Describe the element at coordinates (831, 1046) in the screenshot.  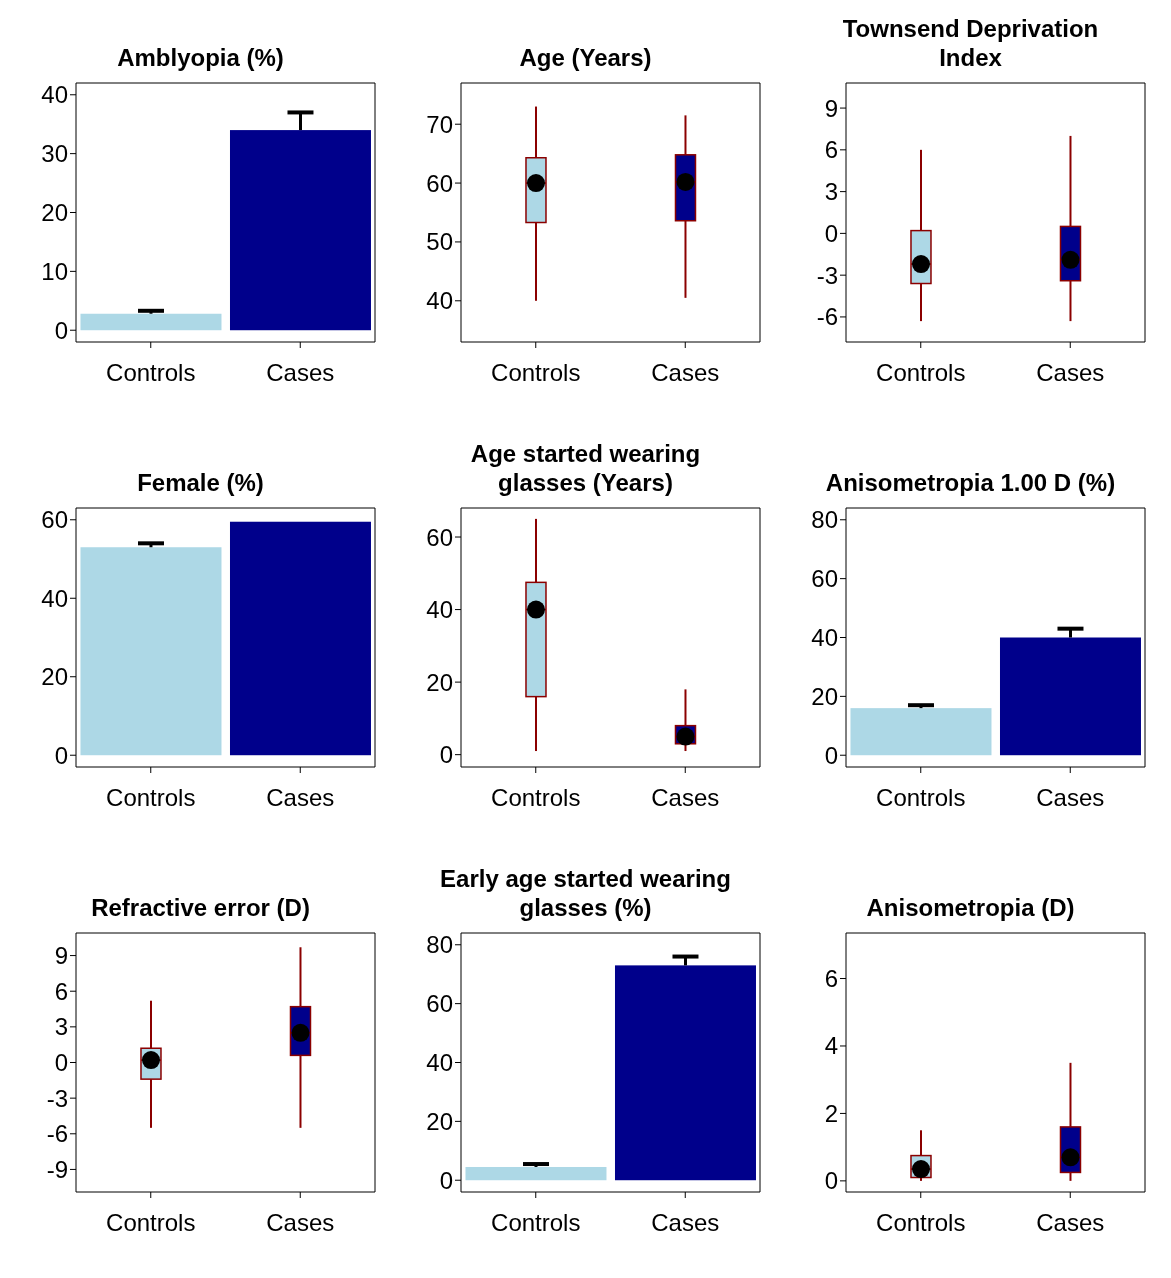
I see `y-tick-label: 4` at that location.